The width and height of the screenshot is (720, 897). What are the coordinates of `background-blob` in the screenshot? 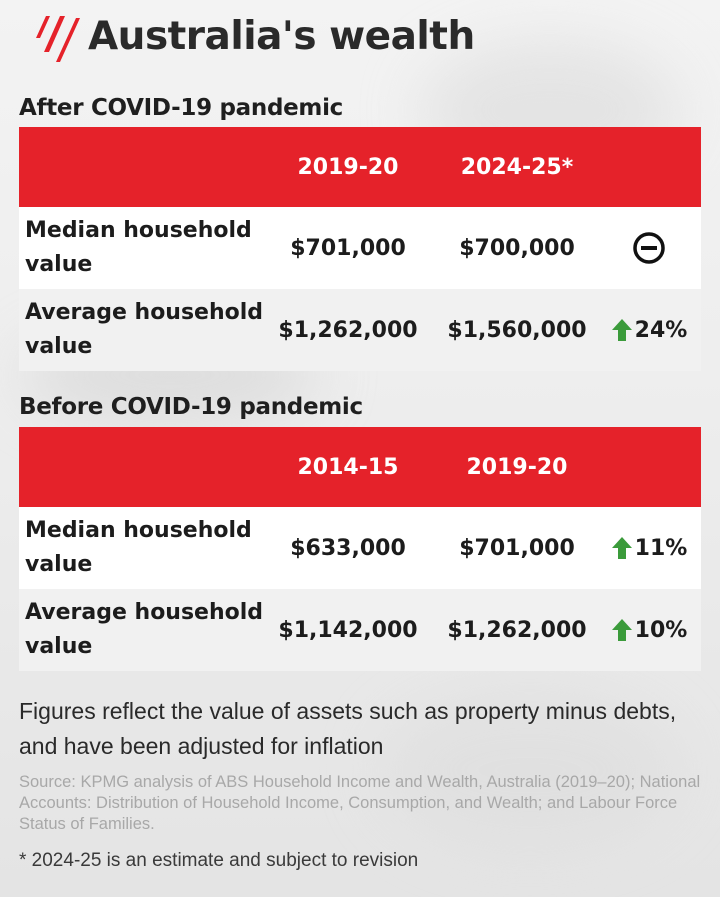 It's located at (530, 770).